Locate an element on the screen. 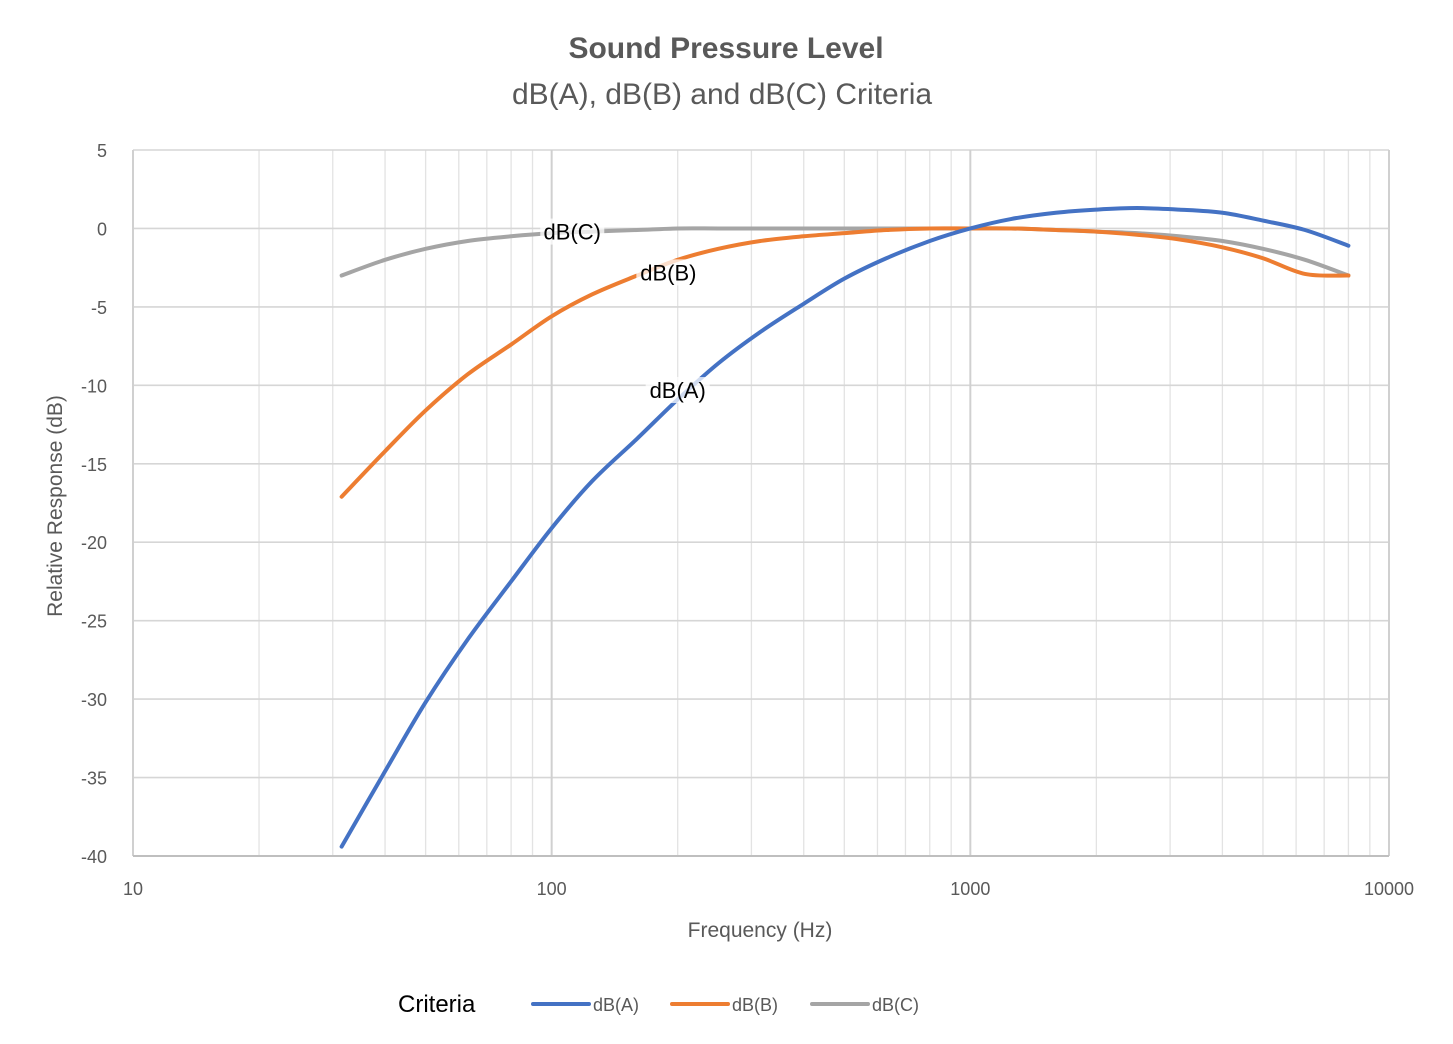 This screenshot has width=1453, height=1044. chart-subtitle: dB(A), dB(B) and dB(C) Criteria is located at coordinates (722, 94).